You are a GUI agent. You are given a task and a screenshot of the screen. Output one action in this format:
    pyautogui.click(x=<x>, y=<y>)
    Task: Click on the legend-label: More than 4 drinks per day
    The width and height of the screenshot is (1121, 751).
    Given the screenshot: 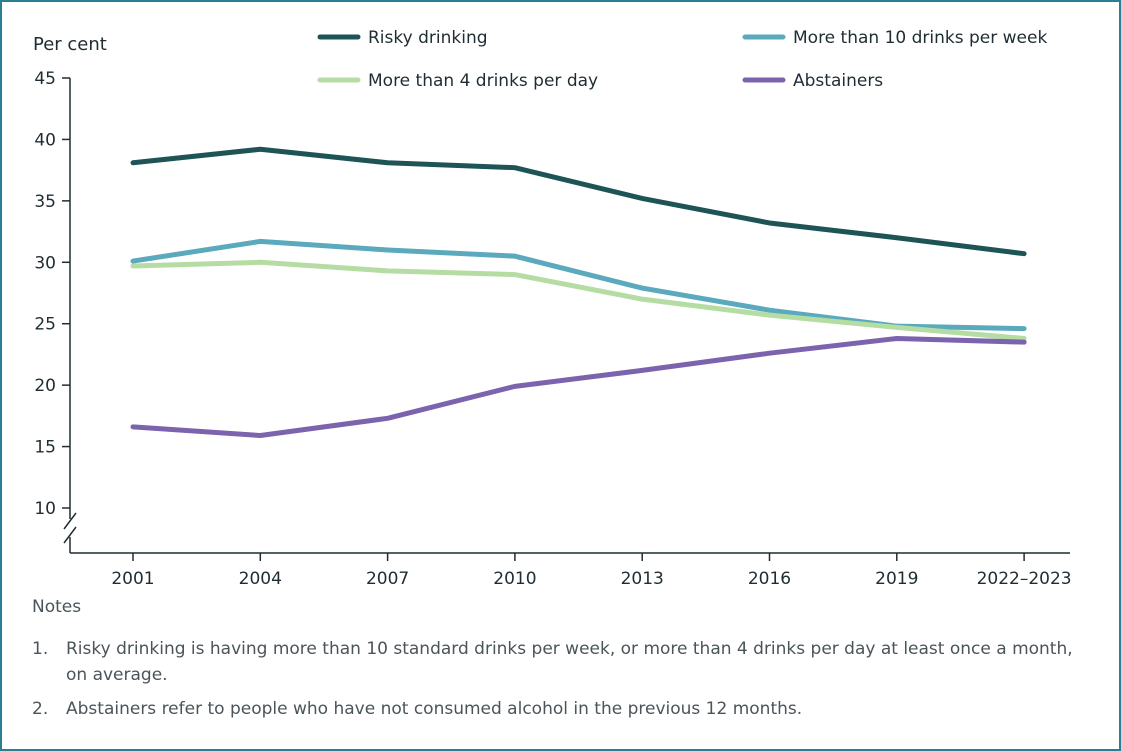 What is the action you would take?
    pyautogui.click(x=483, y=81)
    